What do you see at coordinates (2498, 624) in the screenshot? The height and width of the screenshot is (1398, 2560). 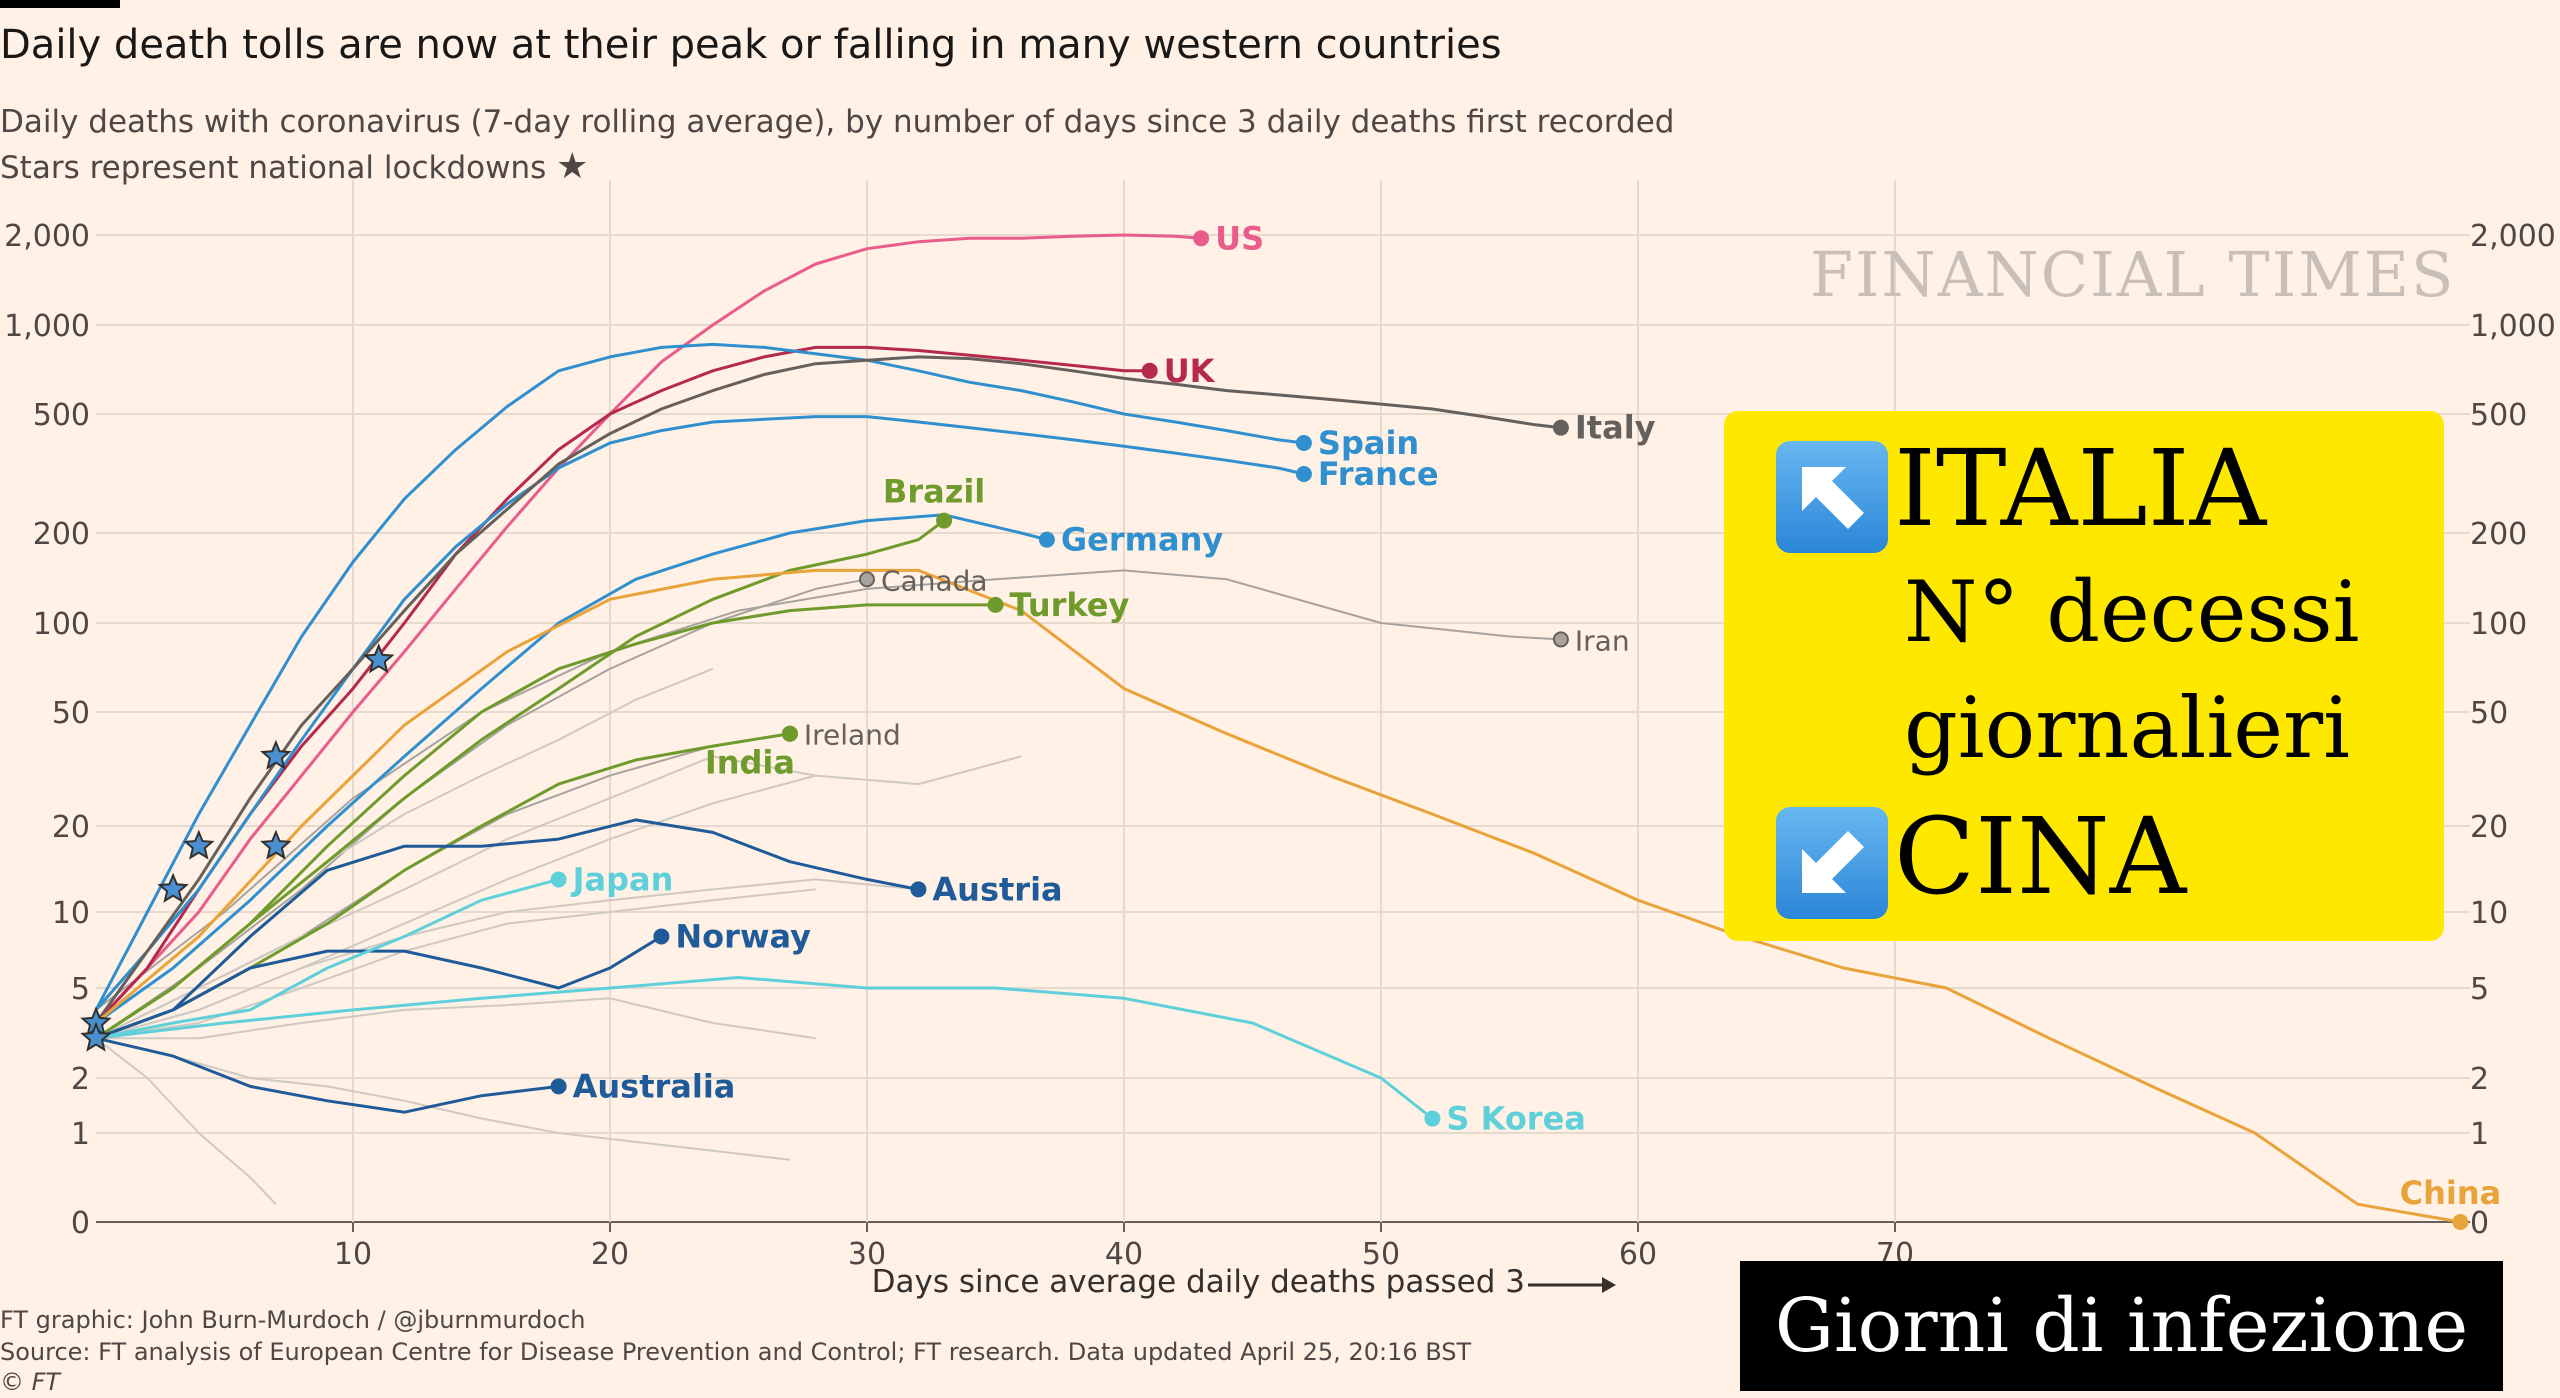 I see `y-tick-label-right: 100` at bounding box center [2498, 624].